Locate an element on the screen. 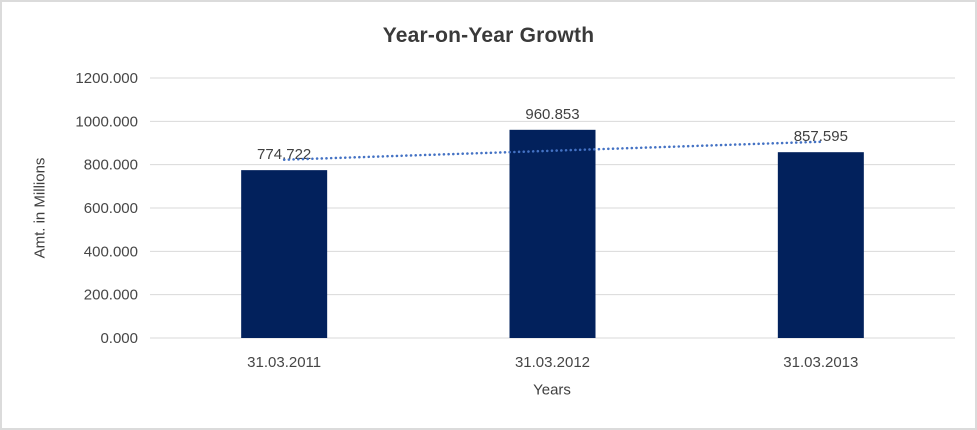 The height and width of the screenshot is (430, 977). data-label: 857.595 is located at coordinates (821, 136).